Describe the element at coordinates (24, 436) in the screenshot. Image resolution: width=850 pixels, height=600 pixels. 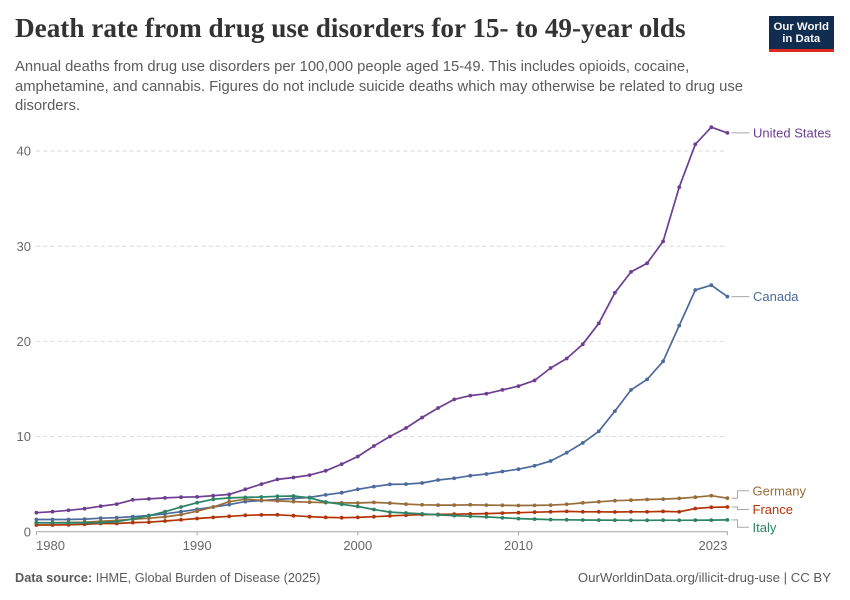
I see `svg-text: 10` at that location.